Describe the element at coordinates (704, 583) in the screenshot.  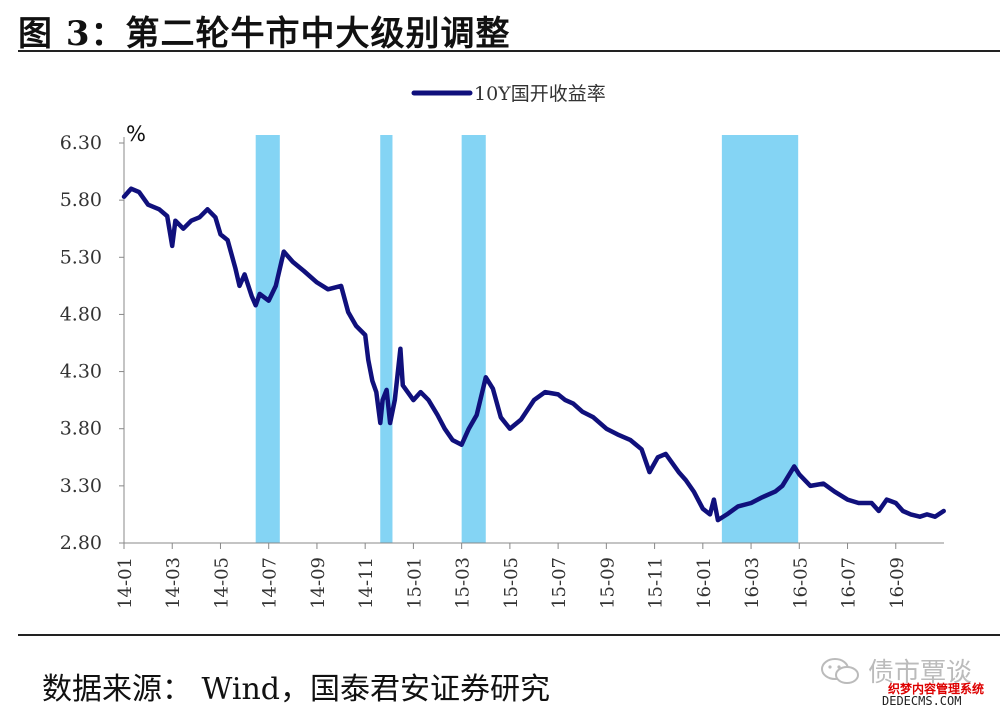
I see `x-tick-label: 16-01` at that location.